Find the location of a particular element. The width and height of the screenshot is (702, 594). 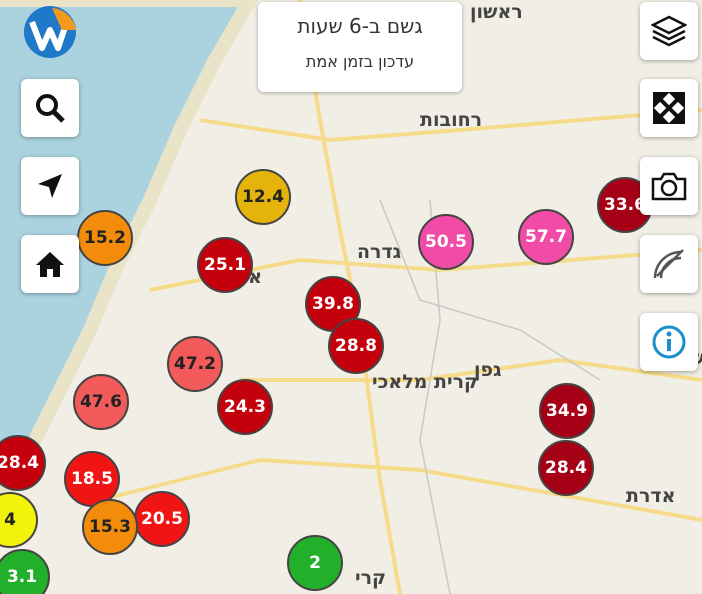

layers-button is located at coordinates (669, 31).